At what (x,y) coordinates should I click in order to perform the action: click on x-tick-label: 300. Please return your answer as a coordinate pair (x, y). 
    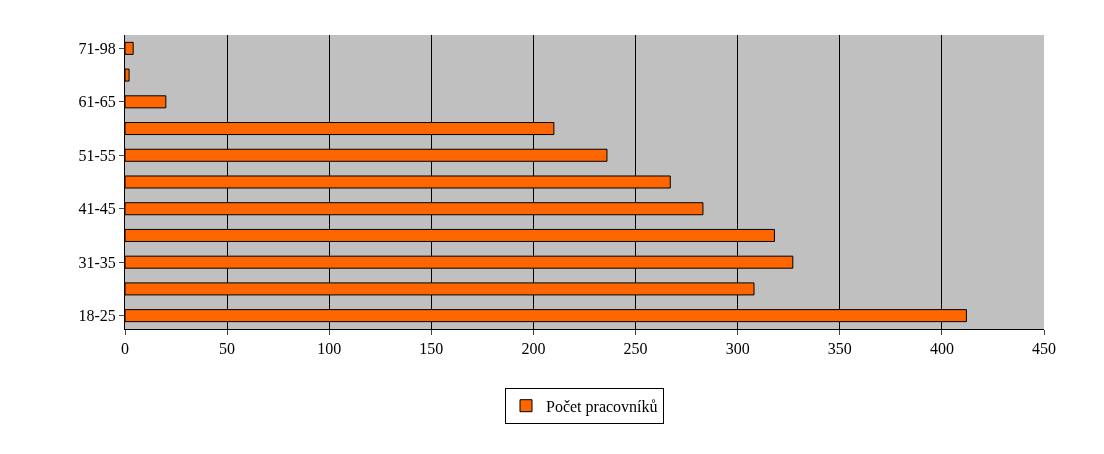
    Looking at the image, I should click on (737, 349).